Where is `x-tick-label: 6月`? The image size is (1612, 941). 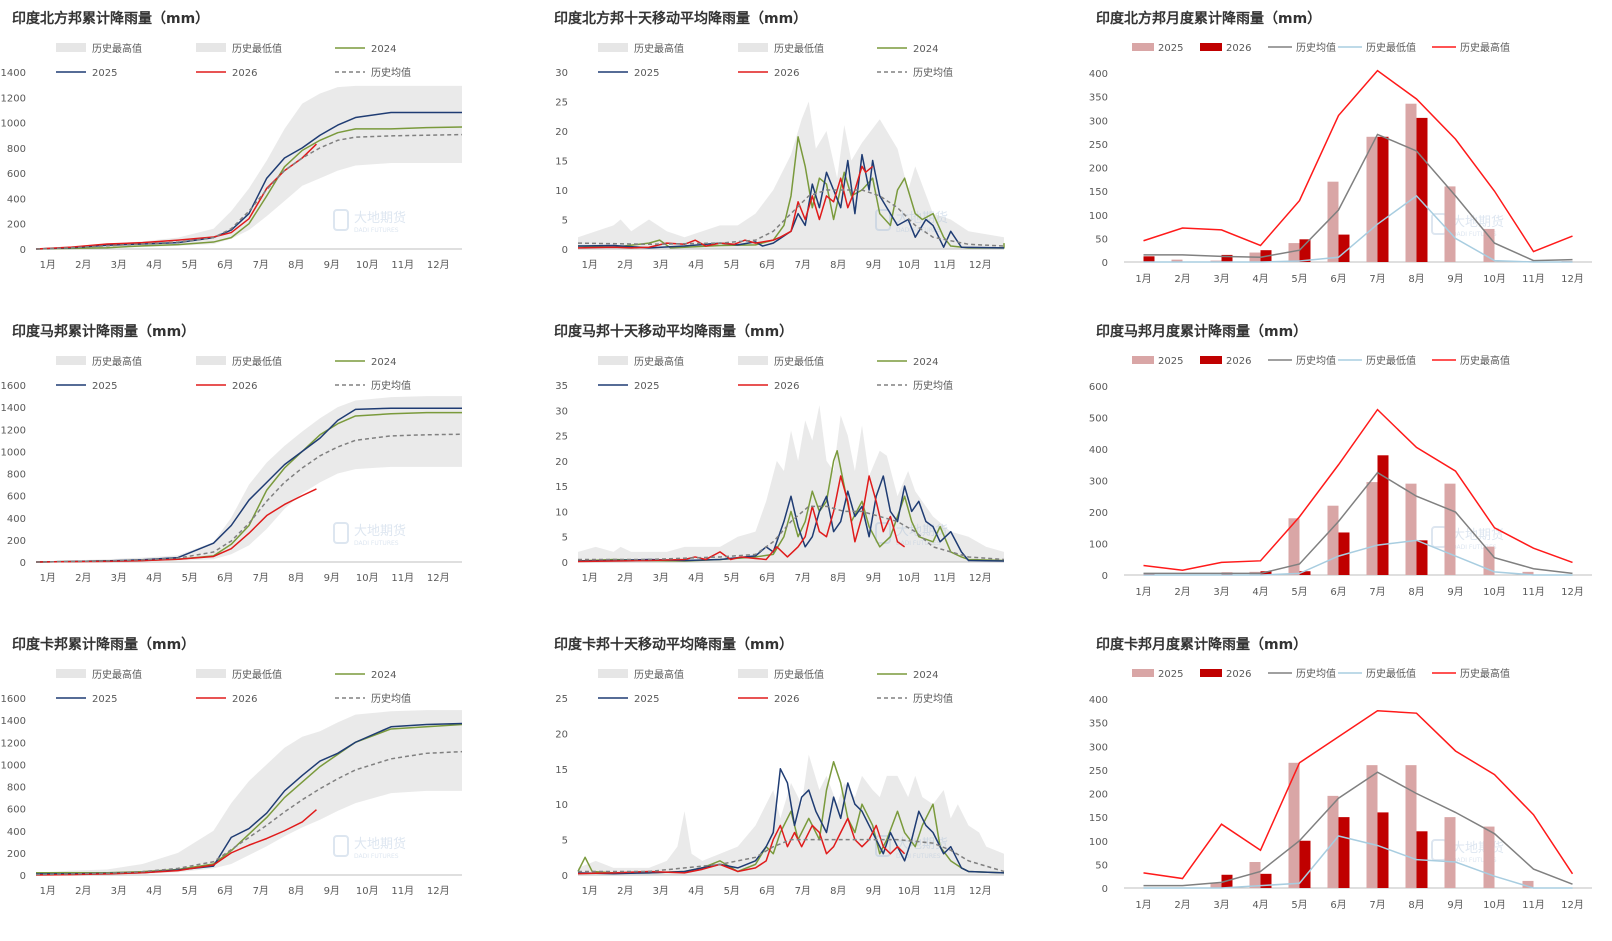
x-tick-label: 6月 is located at coordinates (225, 578).